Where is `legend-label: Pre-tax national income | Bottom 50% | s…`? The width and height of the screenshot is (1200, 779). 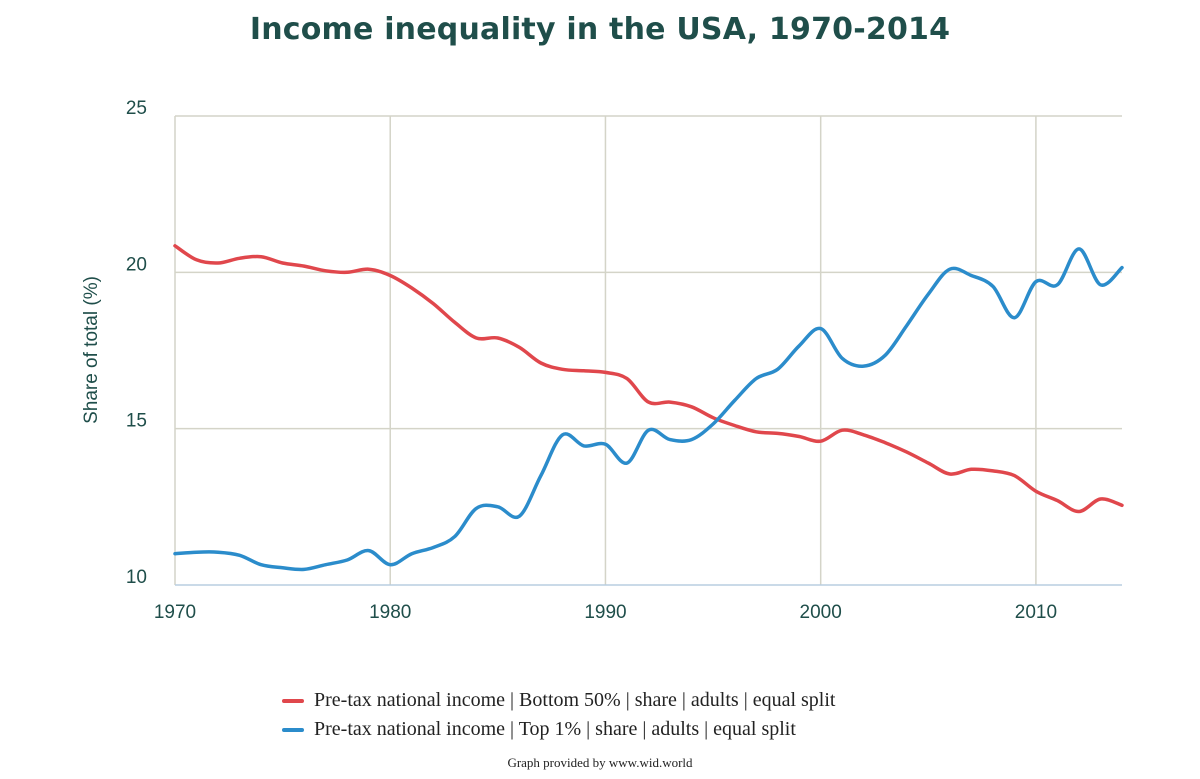
legend-label: Pre-tax national income | Bottom 50% | s… is located at coordinates (575, 700).